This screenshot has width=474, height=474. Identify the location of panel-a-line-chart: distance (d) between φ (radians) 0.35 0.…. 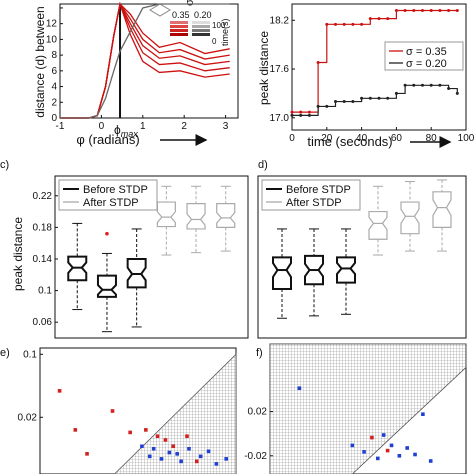
(136, 73).